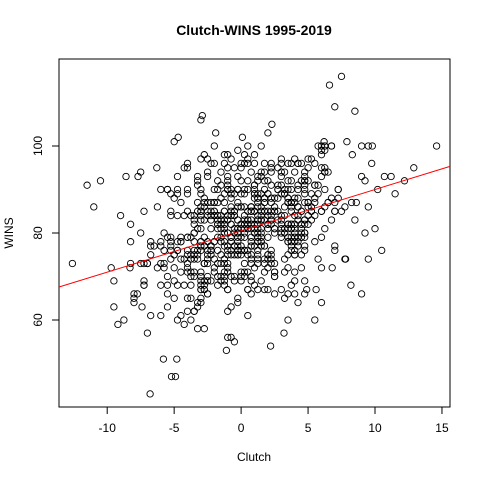  Describe the element at coordinates (442, 428) in the screenshot. I see `x-tick-label: 15` at that location.